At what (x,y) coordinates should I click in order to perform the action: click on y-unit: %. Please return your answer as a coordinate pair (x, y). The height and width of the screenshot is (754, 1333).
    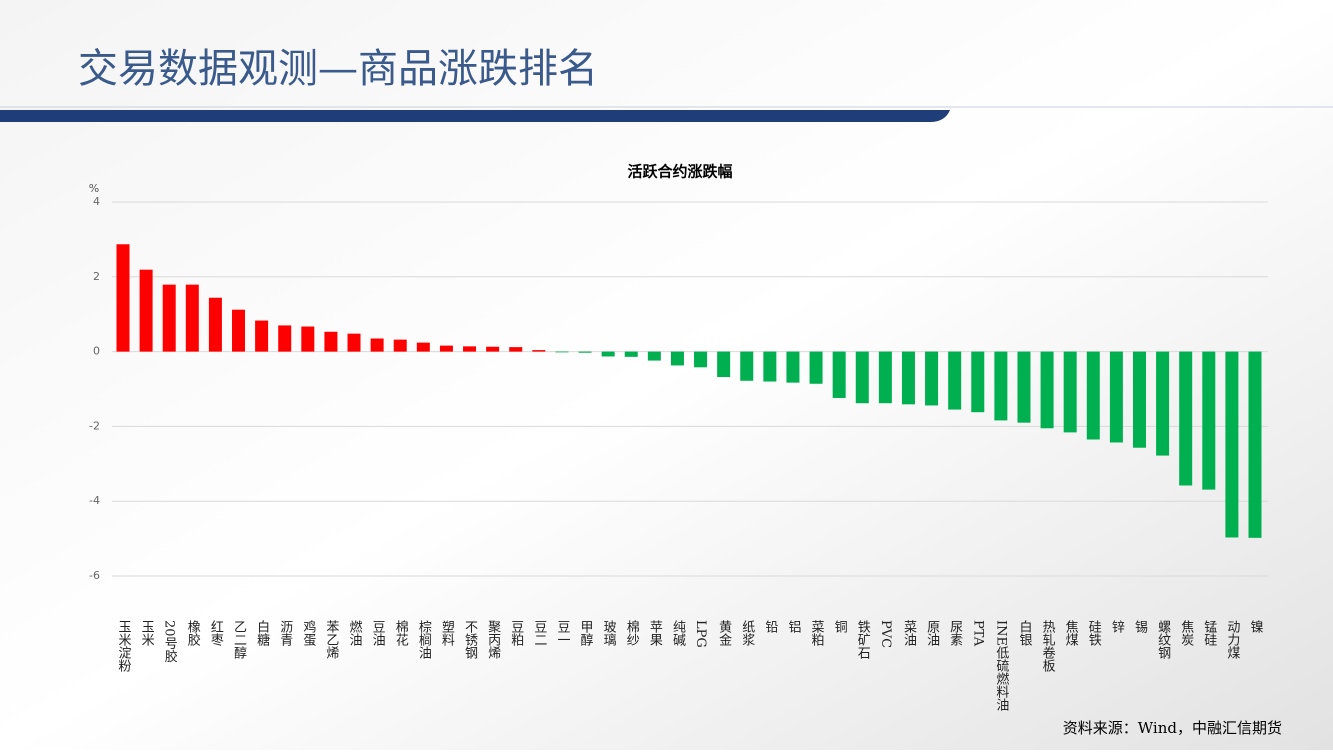
    Looking at the image, I should click on (94, 188).